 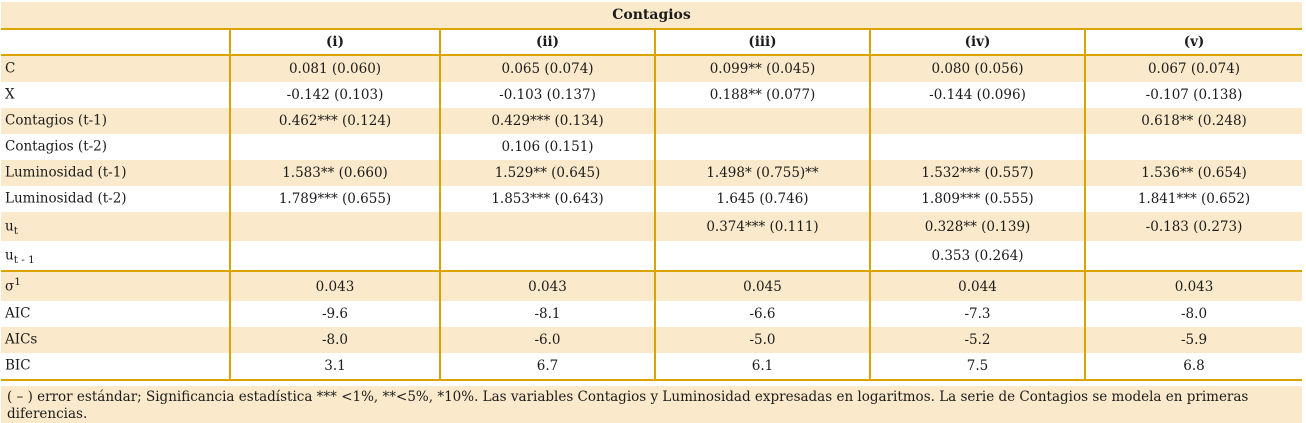 I want to click on cell-value: -0.103 (0.137), so click(x=547, y=95).